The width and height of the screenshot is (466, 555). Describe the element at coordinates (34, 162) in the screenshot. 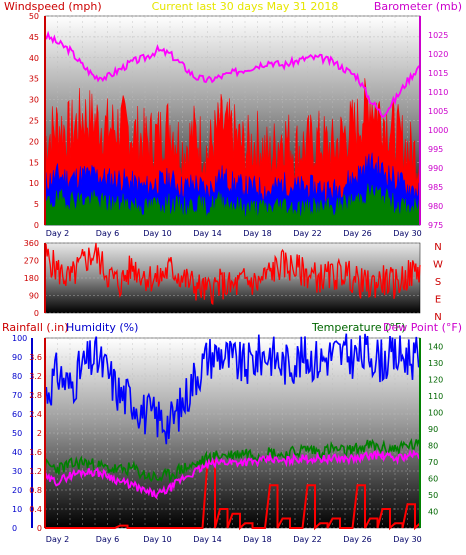

I see `windspeed-tick-label: 15` at that location.